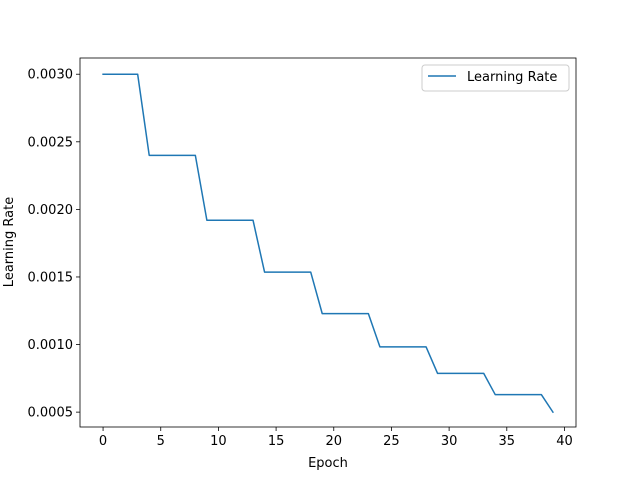 This screenshot has width=640, height=480. Describe the element at coordinates (54, 244) in the screenshot. I see `y-axis-ticks: 0.0005 0.0010 0.0015 0.0020 0.0025 0.0030` at that location.